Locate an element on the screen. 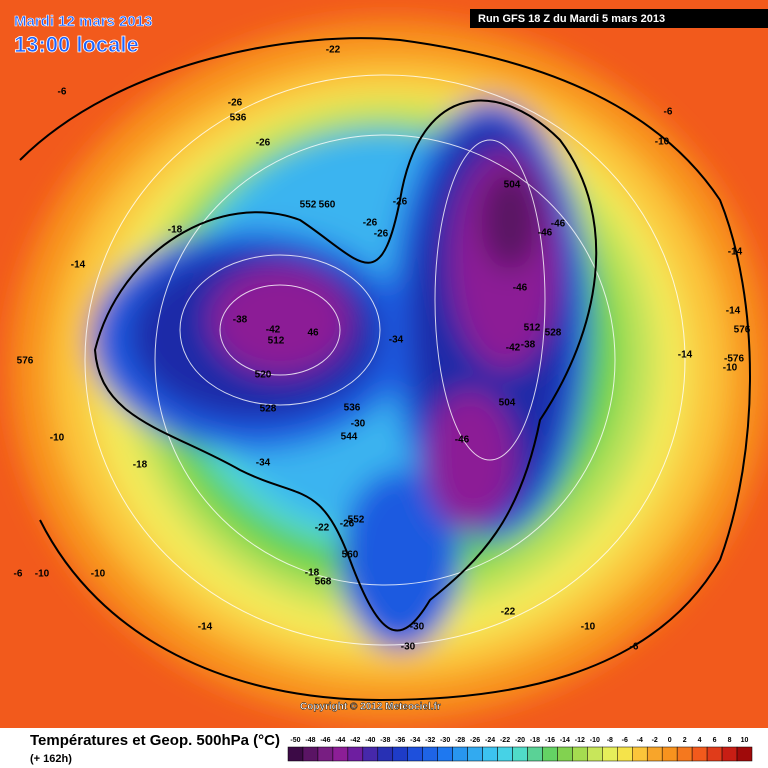 This screenshot has width=768, height=768. forecast-date: Mardi 12 mars 2013 is located at coordinates (83, 21).